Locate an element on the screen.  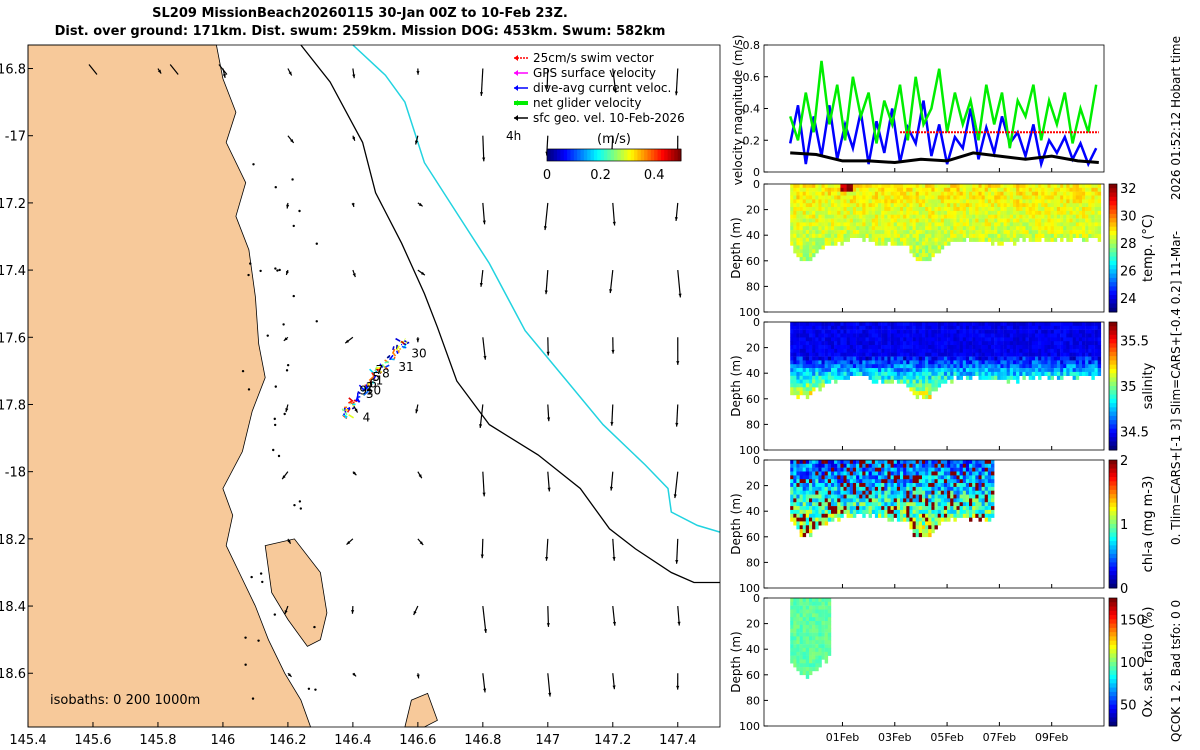
geo-velocity-arrow is located at coordinates (611, 282).